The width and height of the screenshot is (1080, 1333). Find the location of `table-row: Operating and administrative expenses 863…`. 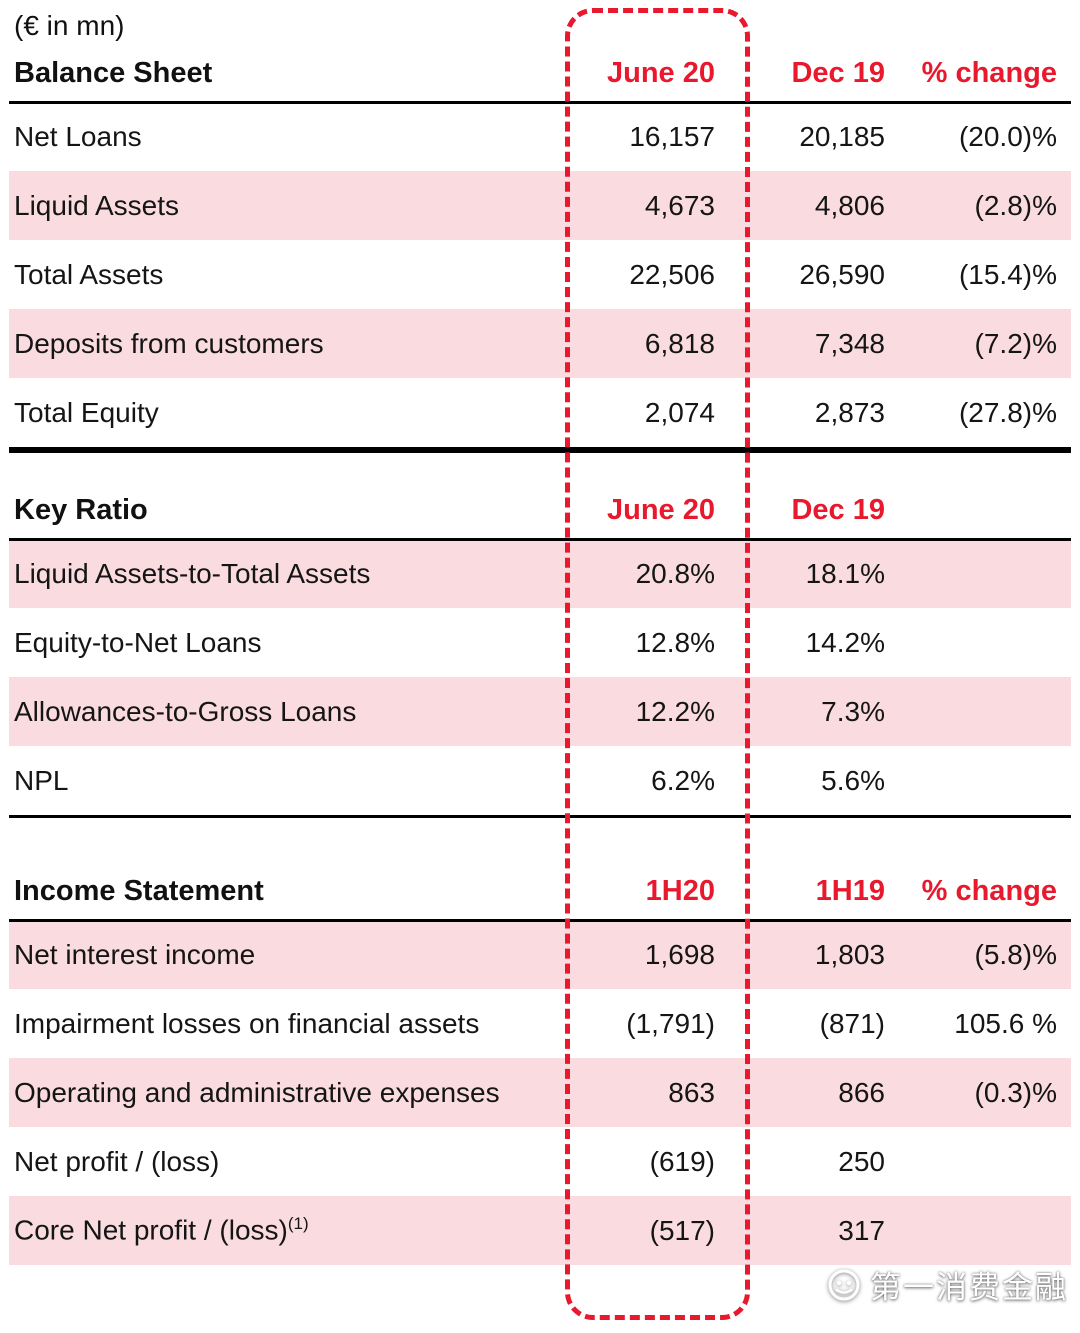

table-row: Operating and administrative expenses 863… is located at coordinates (540, 1092).